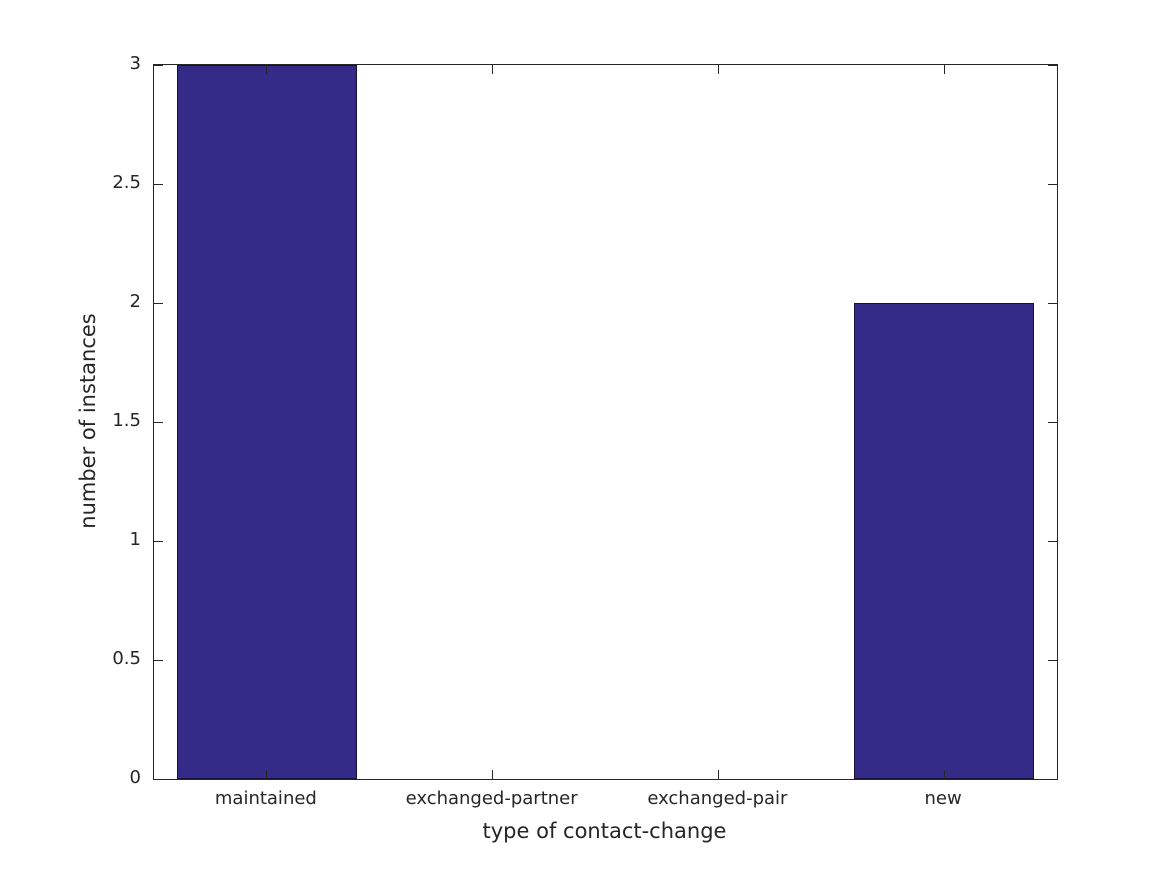 This screenshot has width=1167, height=875. Describe the element at coordinates (126, 658) in the screenshot. I see `y-tick-label: 0.5` at that location.